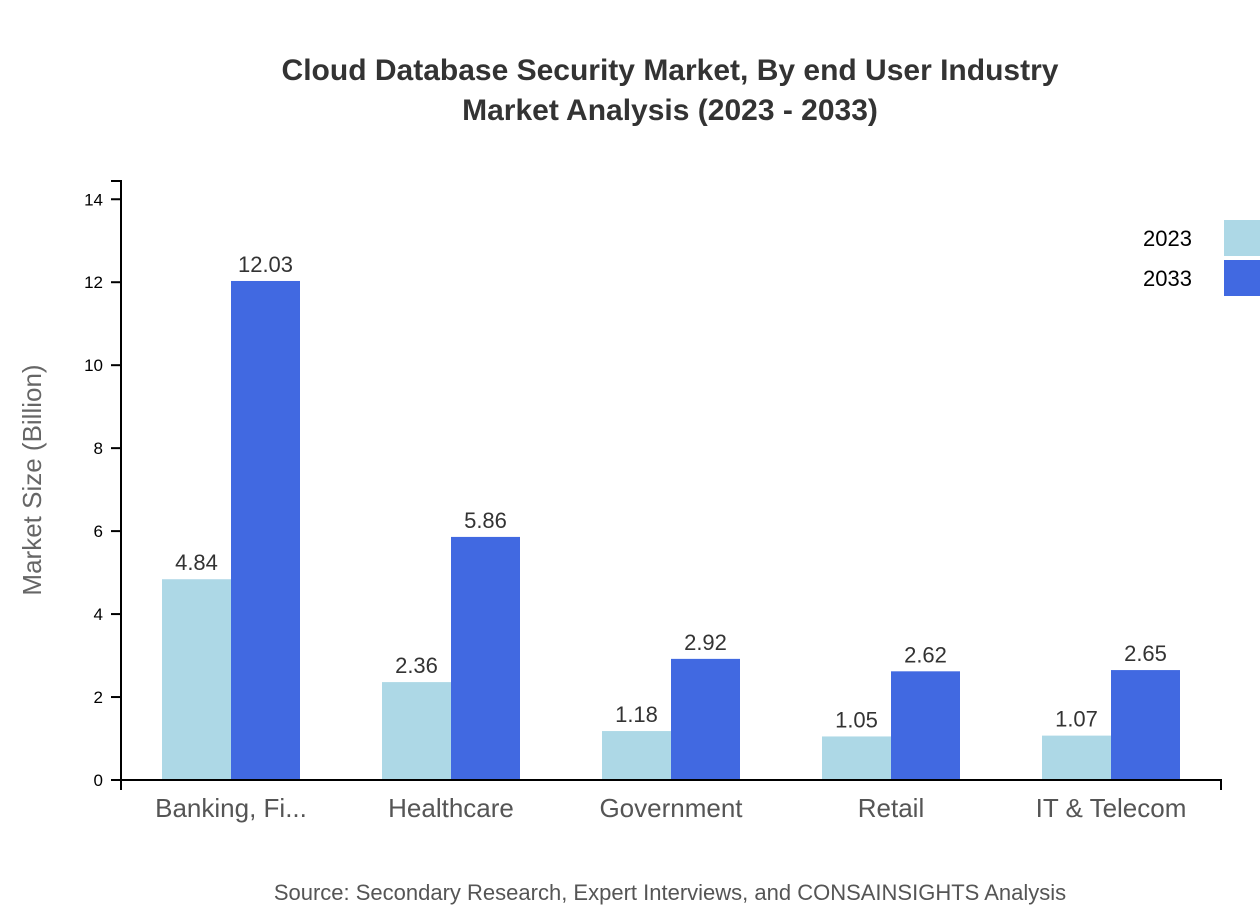  Describe the element at coordinates (98, 780) in the screenshot. I see `y-tick-label: 0` at that location.